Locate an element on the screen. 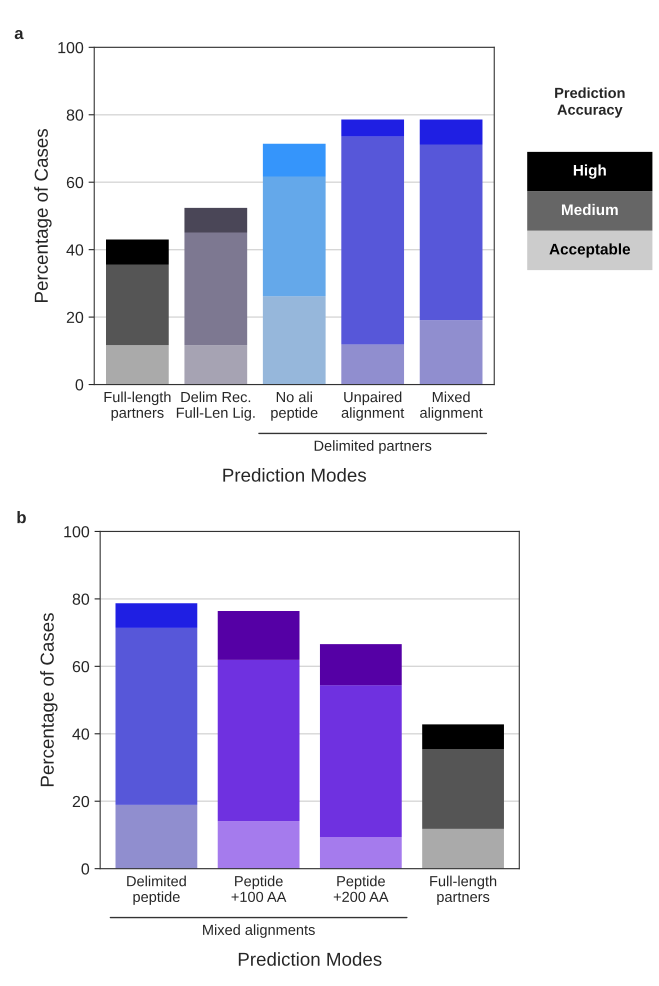  x-tick-label: Unpaired alignment is located at coordinates (373, 406).